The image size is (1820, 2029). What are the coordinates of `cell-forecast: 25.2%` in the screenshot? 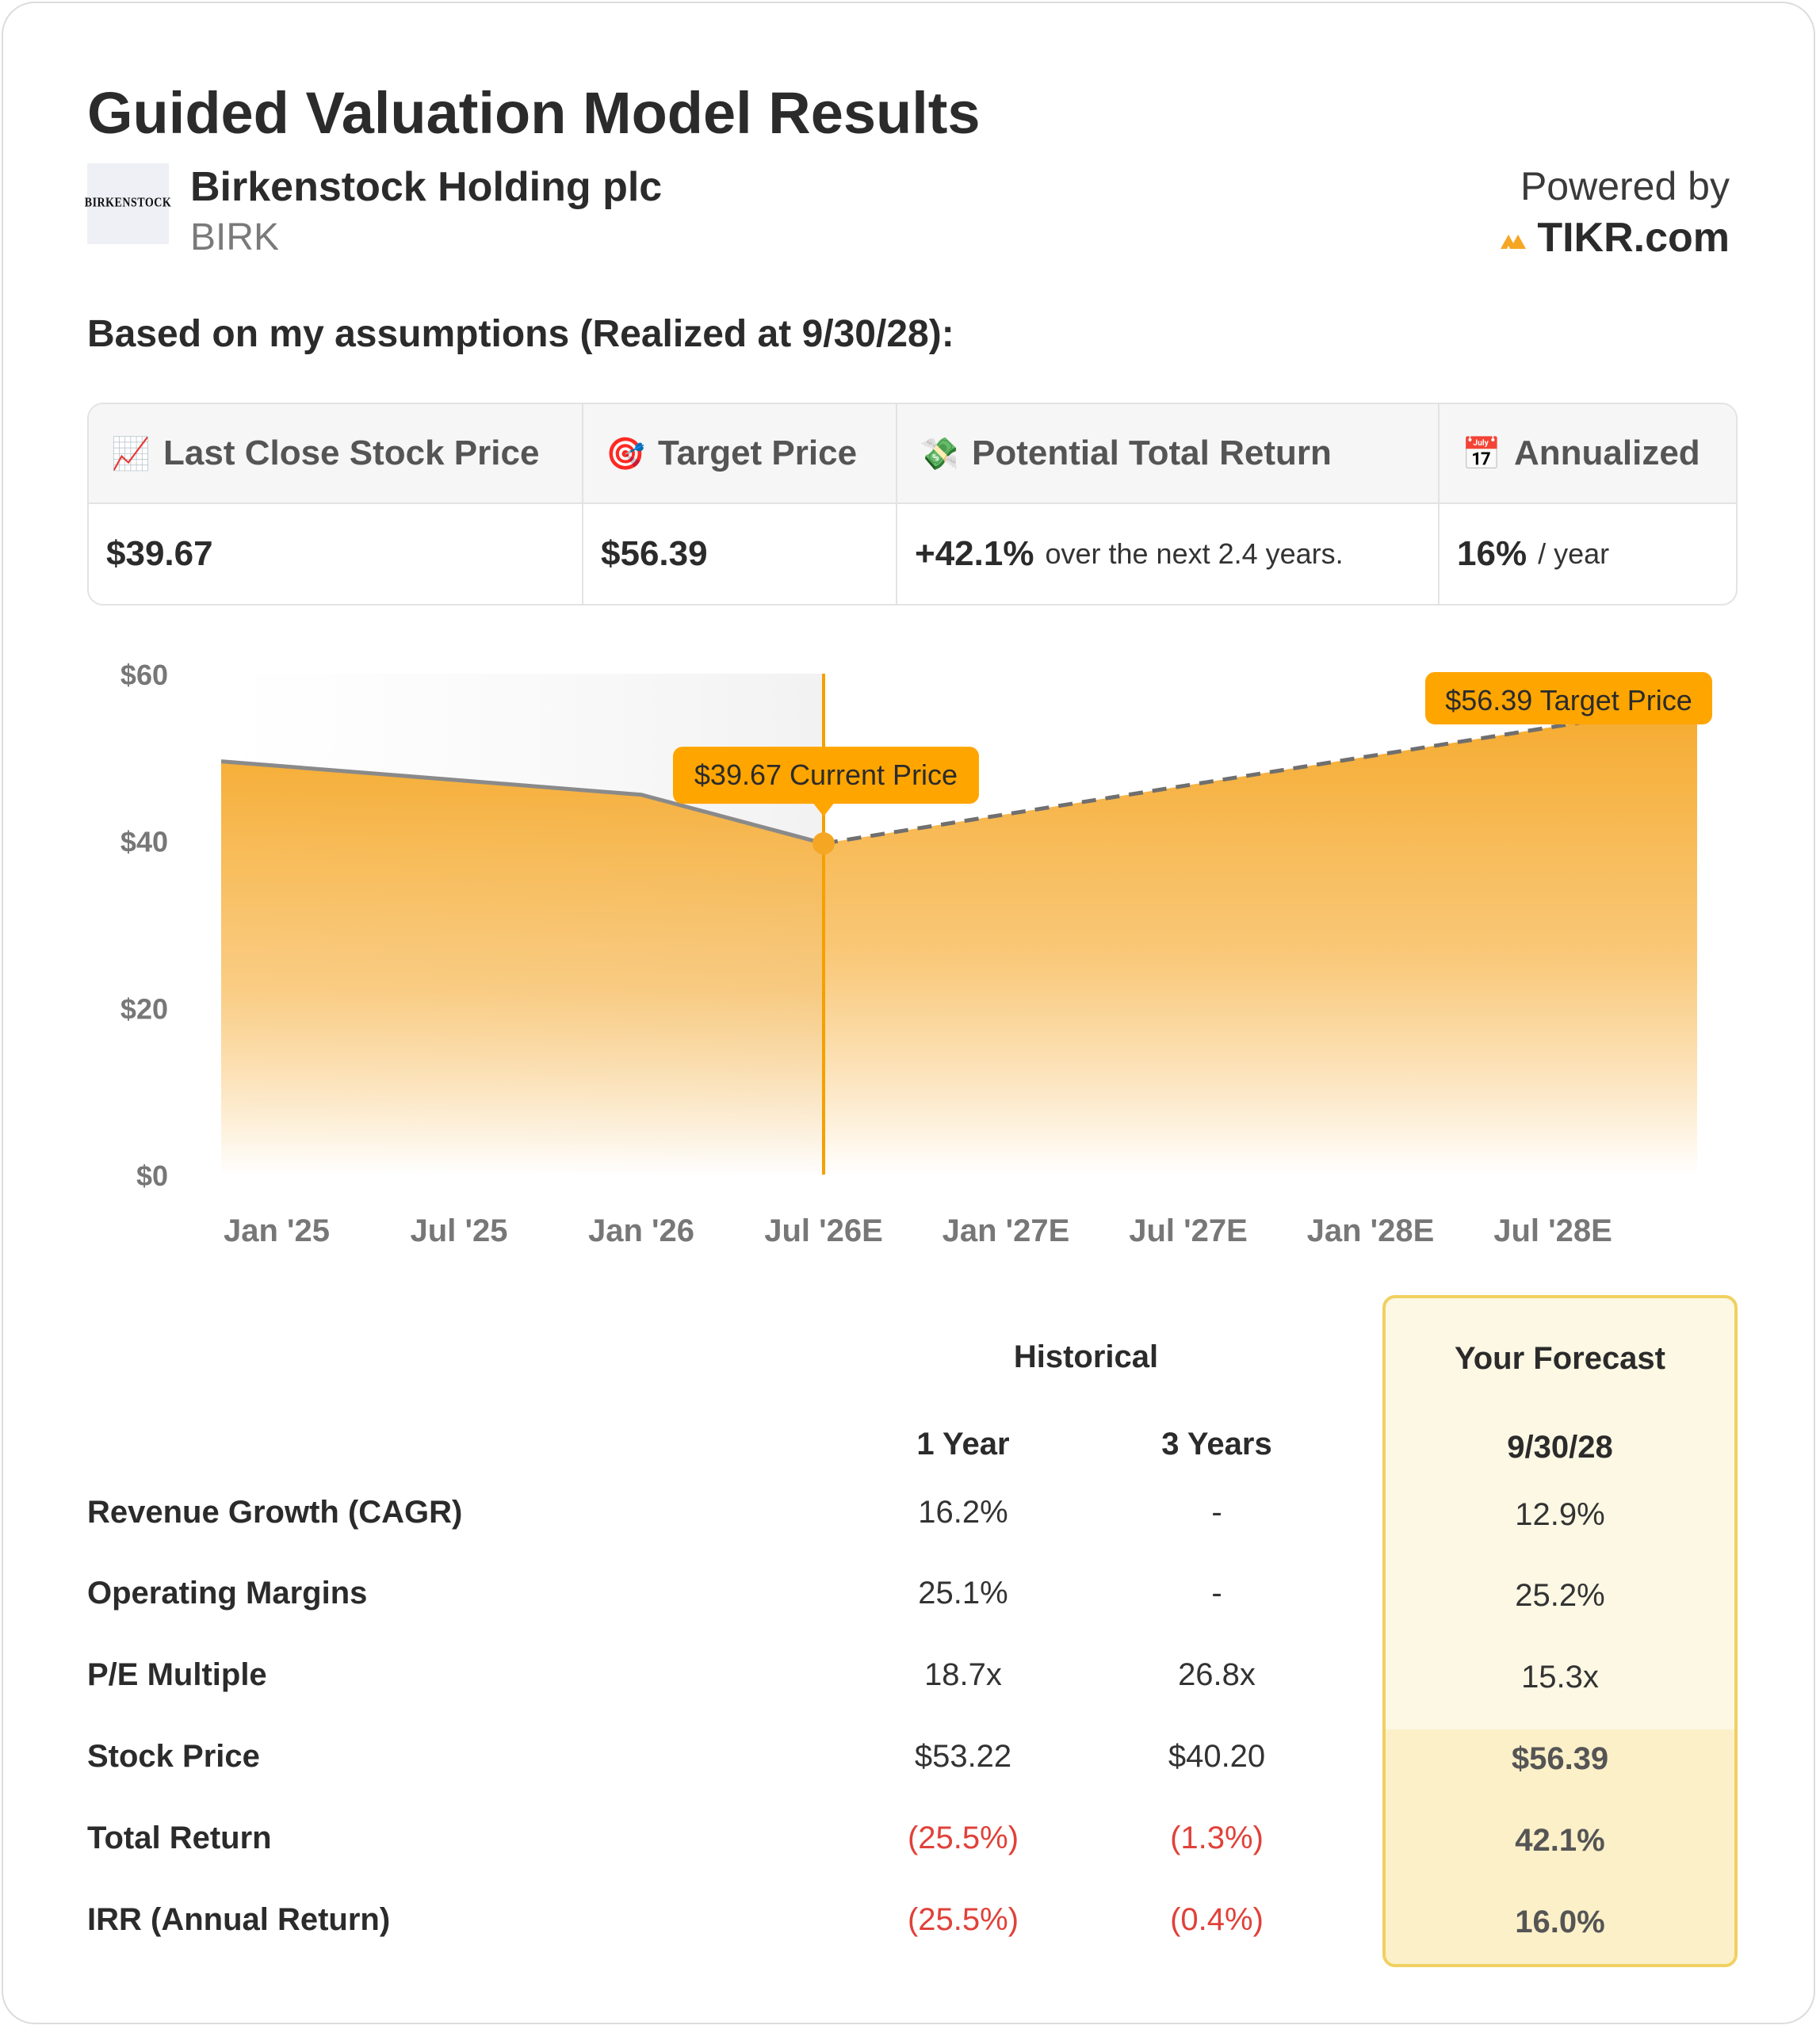 It's located at (1560, 1595).